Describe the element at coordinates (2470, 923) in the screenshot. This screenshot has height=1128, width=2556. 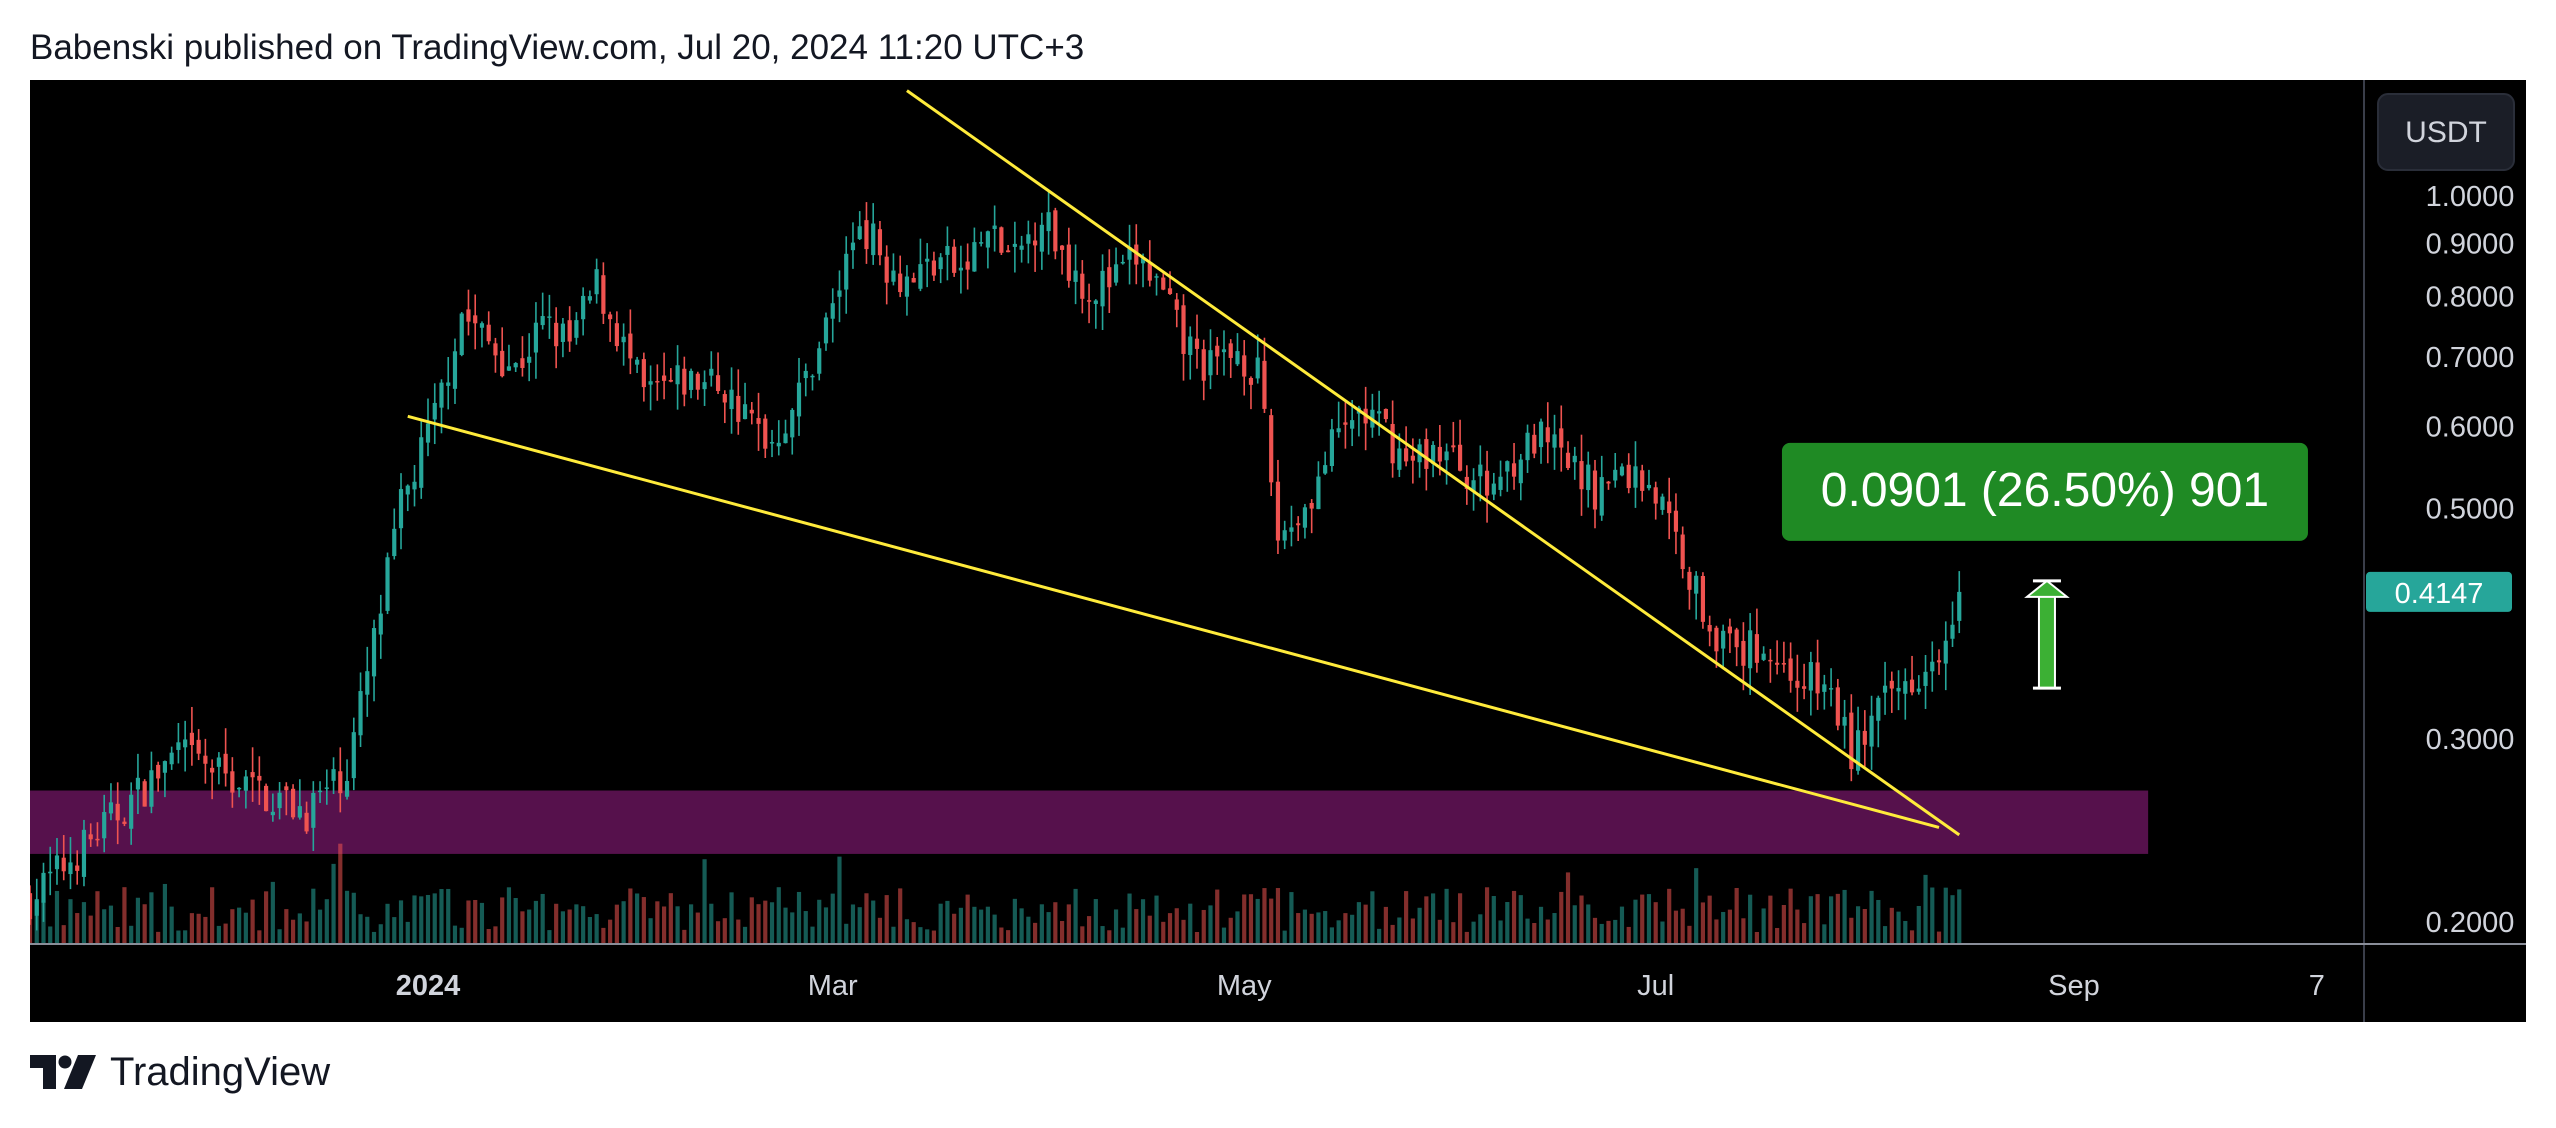
I see `y-tick-label: 0.2000` at that location.